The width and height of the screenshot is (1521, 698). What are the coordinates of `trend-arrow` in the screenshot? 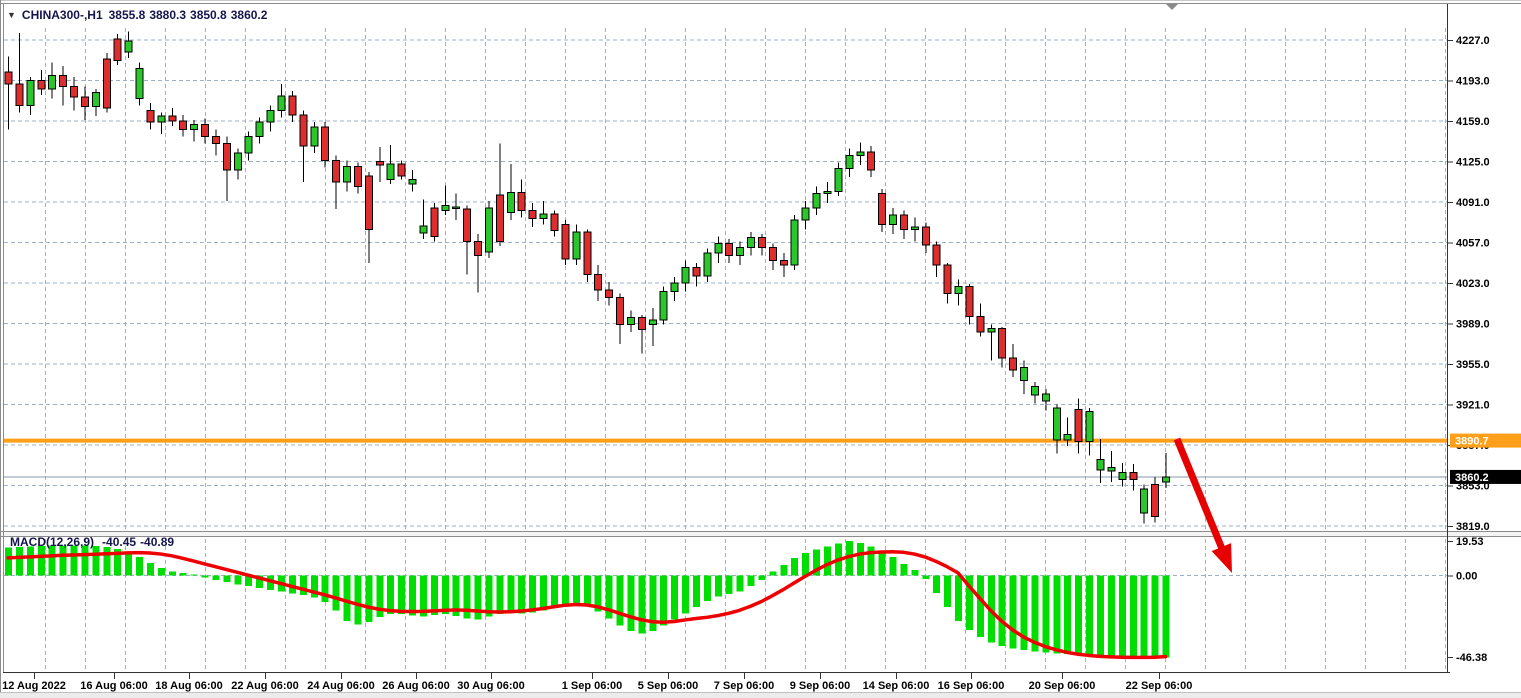 It's located at (1202, 505).